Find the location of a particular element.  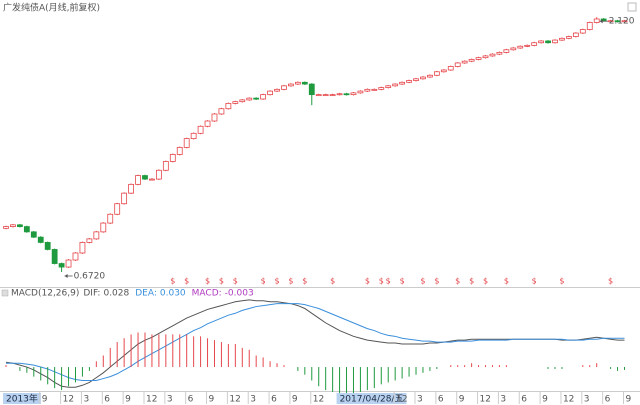

macd-icon is located at coordinates (5, 293).